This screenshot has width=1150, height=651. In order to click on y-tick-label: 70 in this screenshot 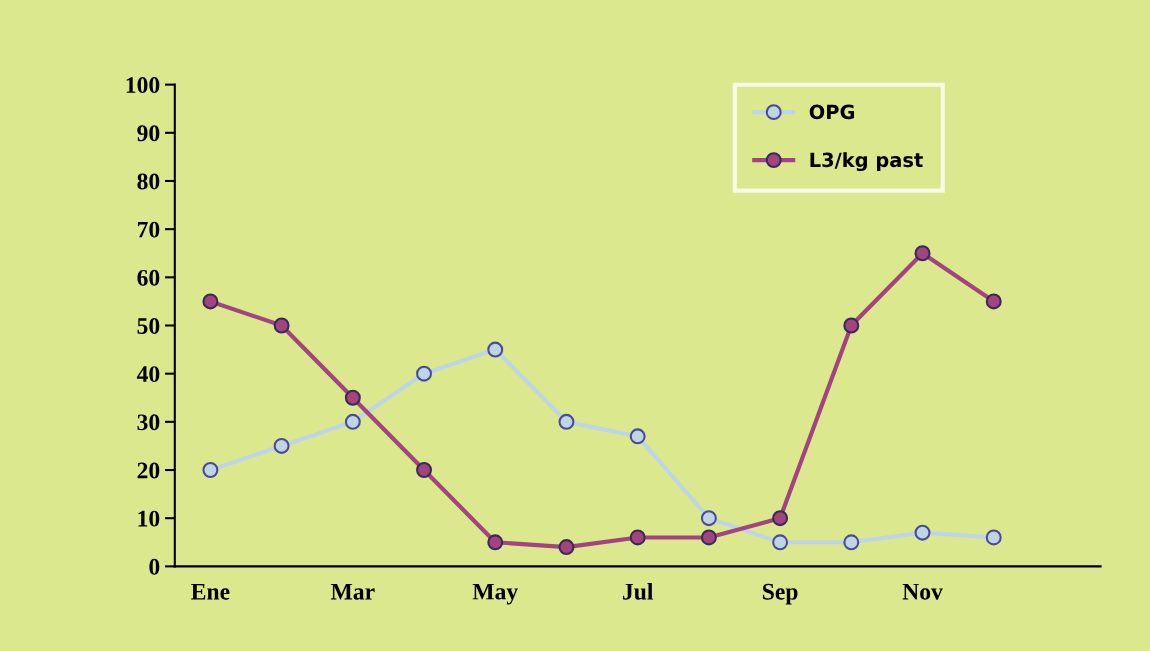, I will do `click(148, 229)`.